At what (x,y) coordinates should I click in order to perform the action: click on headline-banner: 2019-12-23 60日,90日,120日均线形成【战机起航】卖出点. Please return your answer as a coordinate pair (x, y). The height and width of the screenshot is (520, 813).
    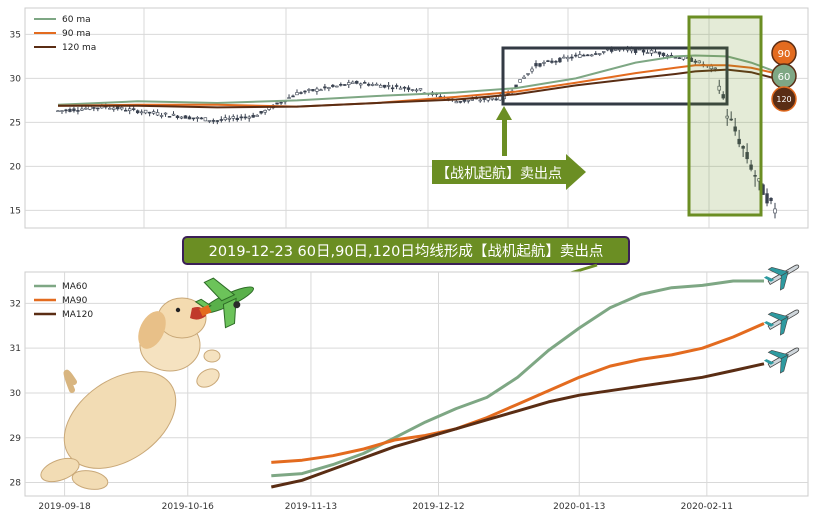
    Looking at the image, I should click on (406, 250).